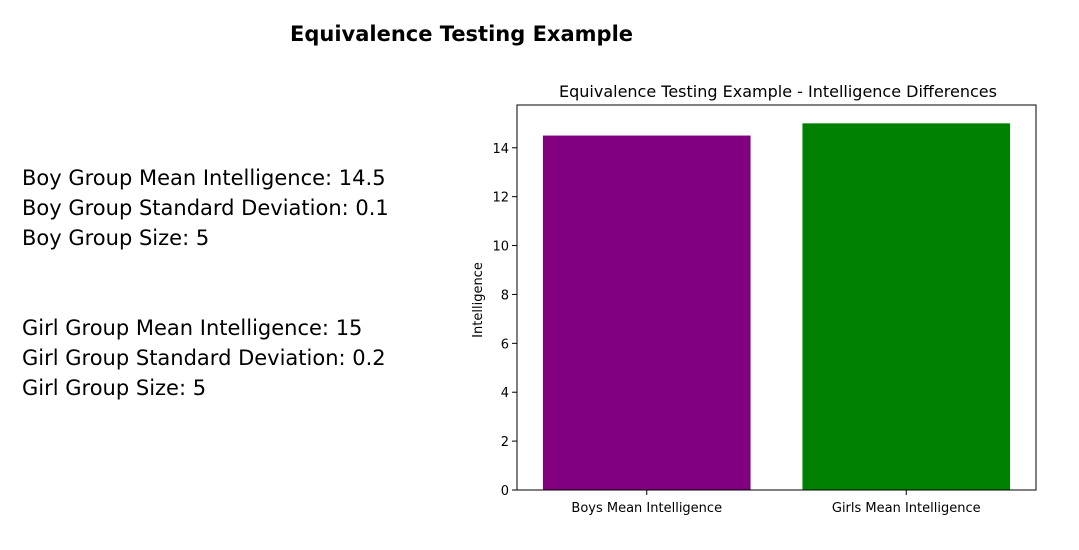 This screenshot has width=1079, height=550. What do you see at coordinates (500, 247) in the screenshot?
I see `y-tick-label: 10` at bounding box center [500, 247].